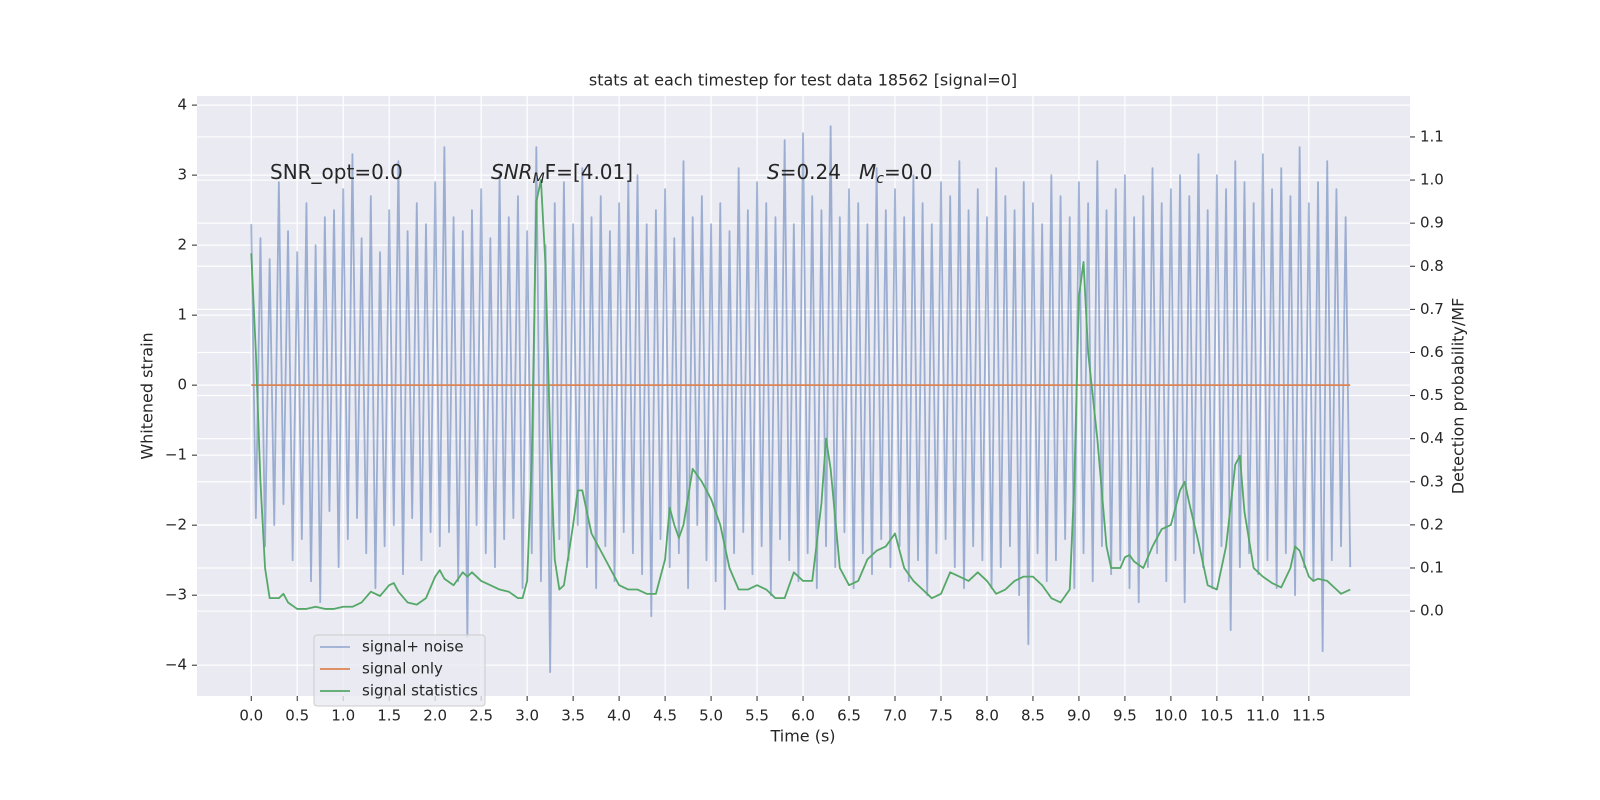 This screenshot has height=800, width=1600. I want to click on x-tick-label: 11.5, so click(1308, 716).